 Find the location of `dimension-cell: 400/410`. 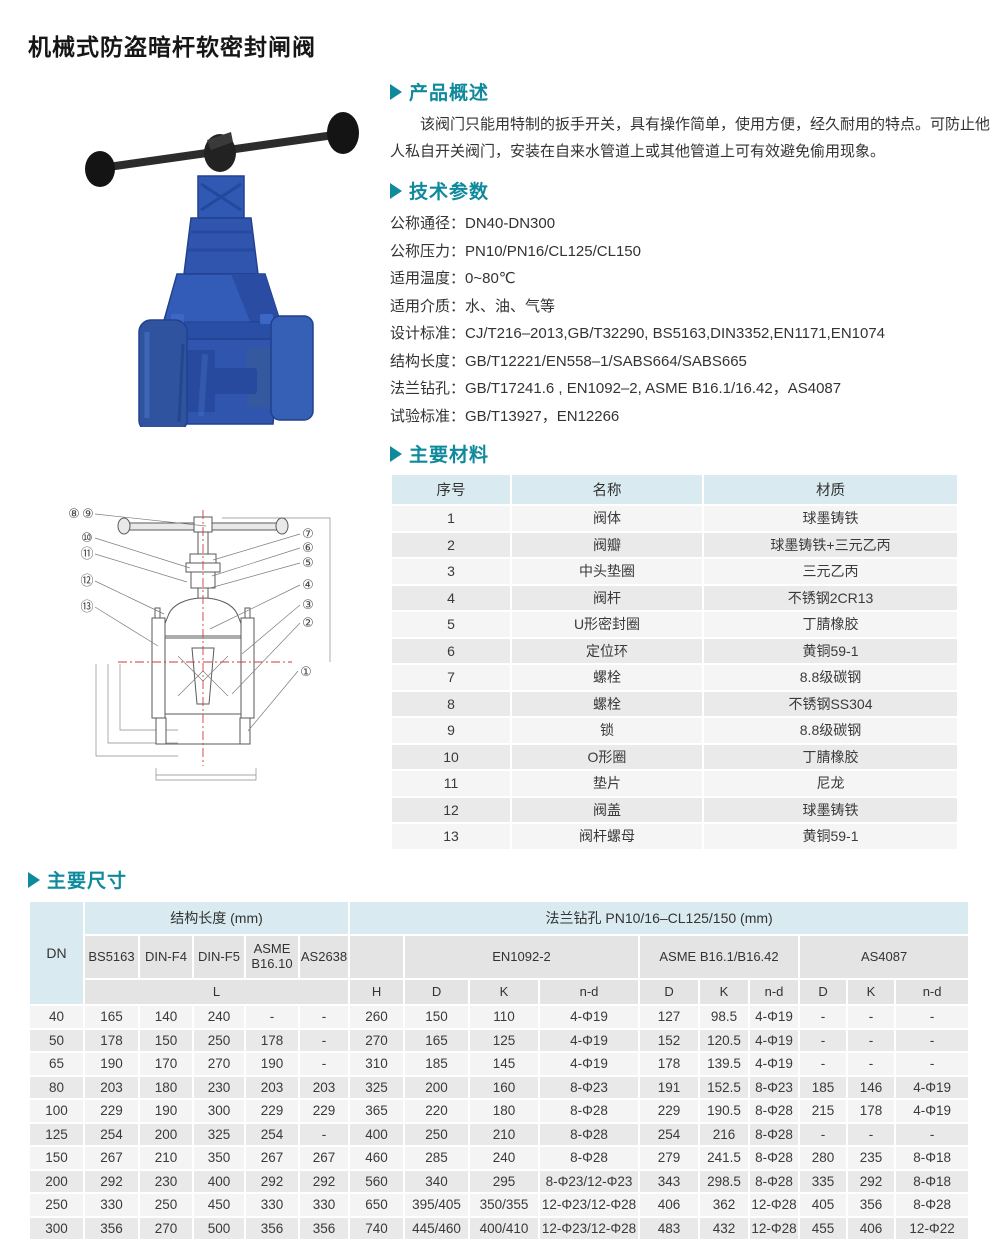

dimension-cell: 400/410 is located at coordinates (504, 1228).